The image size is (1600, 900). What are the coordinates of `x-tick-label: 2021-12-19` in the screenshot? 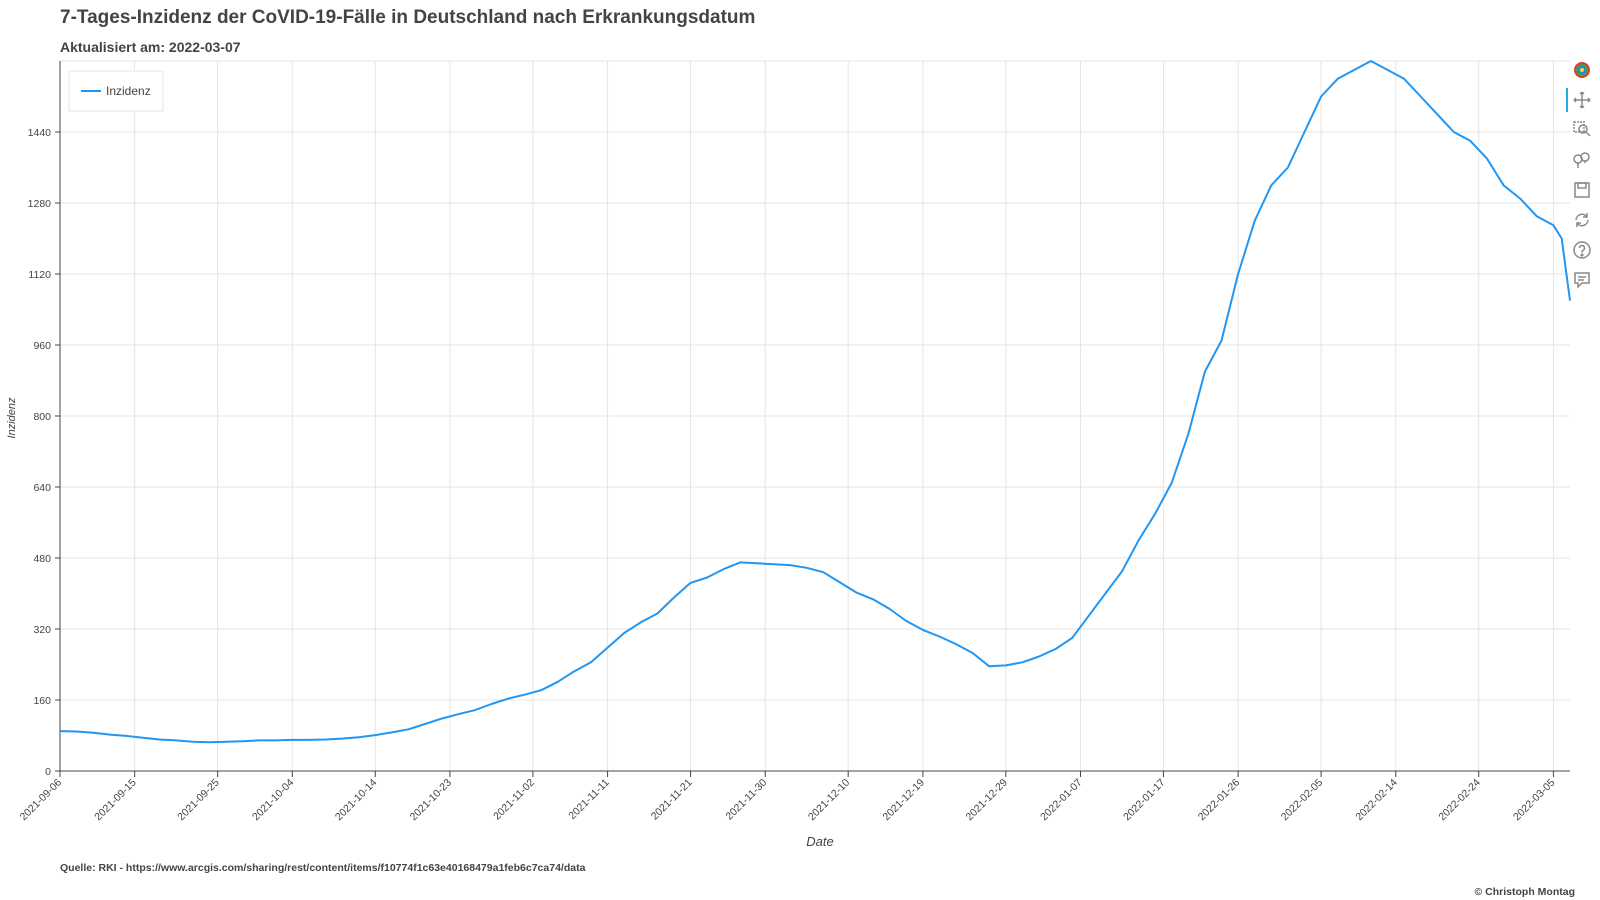 It's located at (904, 800).